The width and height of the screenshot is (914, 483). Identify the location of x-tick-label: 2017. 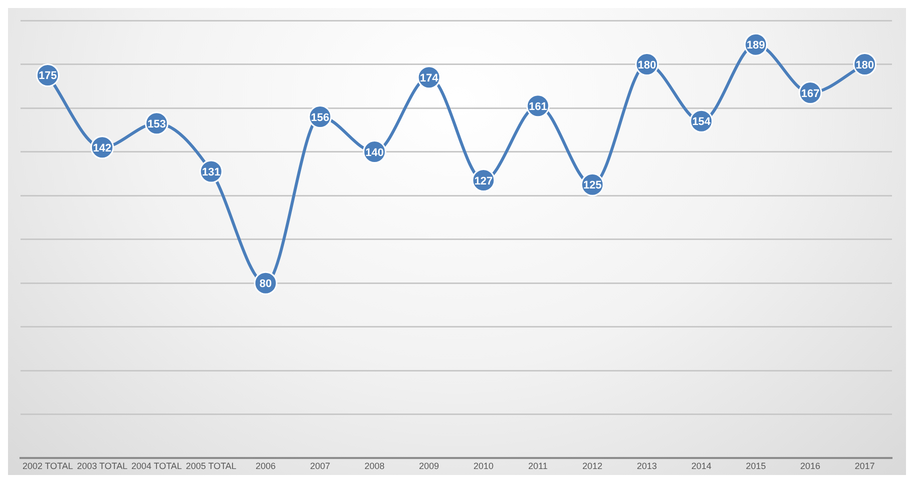
(864, 466).